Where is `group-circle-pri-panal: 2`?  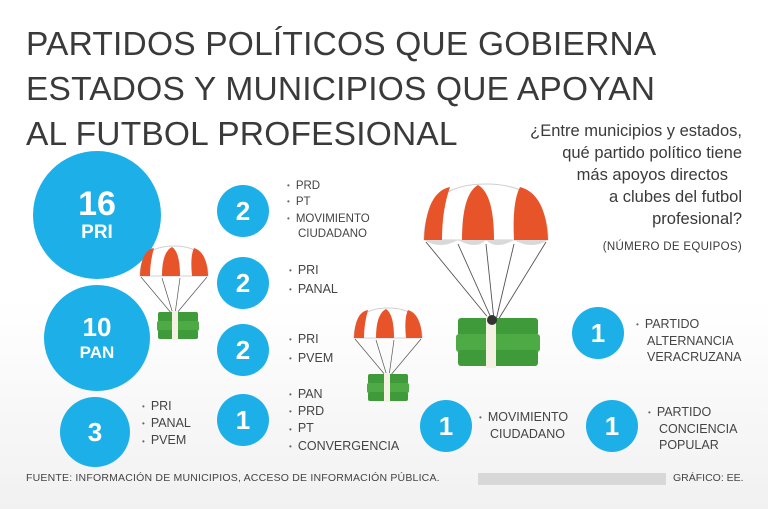
group-circle-pri-panal: 2 is located at coordinates (243, 283).